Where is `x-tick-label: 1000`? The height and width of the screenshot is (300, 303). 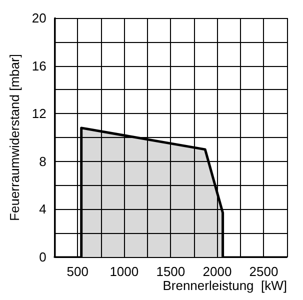
x-tick-label: 1000 is located at coordinates (124, 271).